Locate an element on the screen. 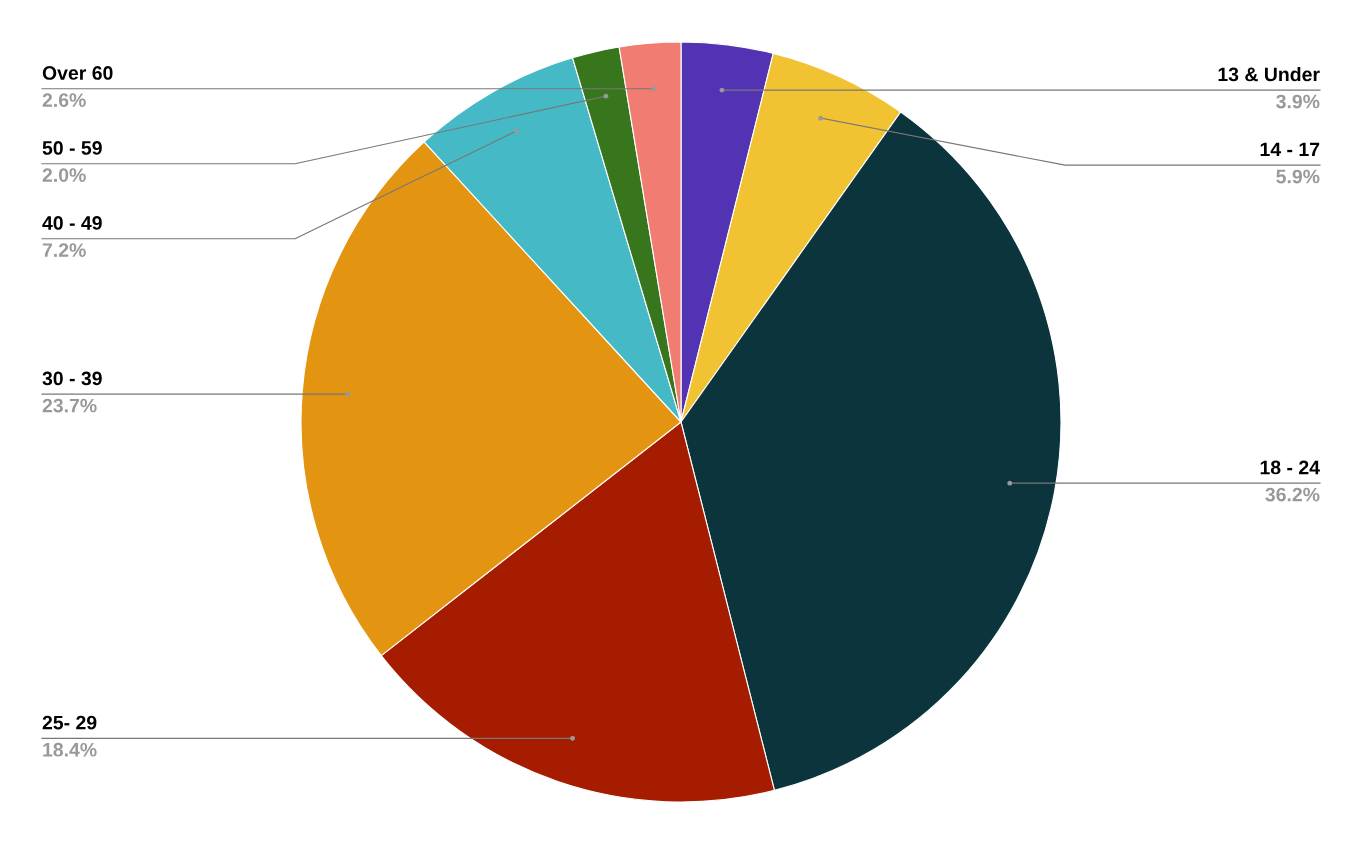 The height and width of the screenshot is (844, 1363). slice-label: 13 & Under is located at coordinates (1269, 74).